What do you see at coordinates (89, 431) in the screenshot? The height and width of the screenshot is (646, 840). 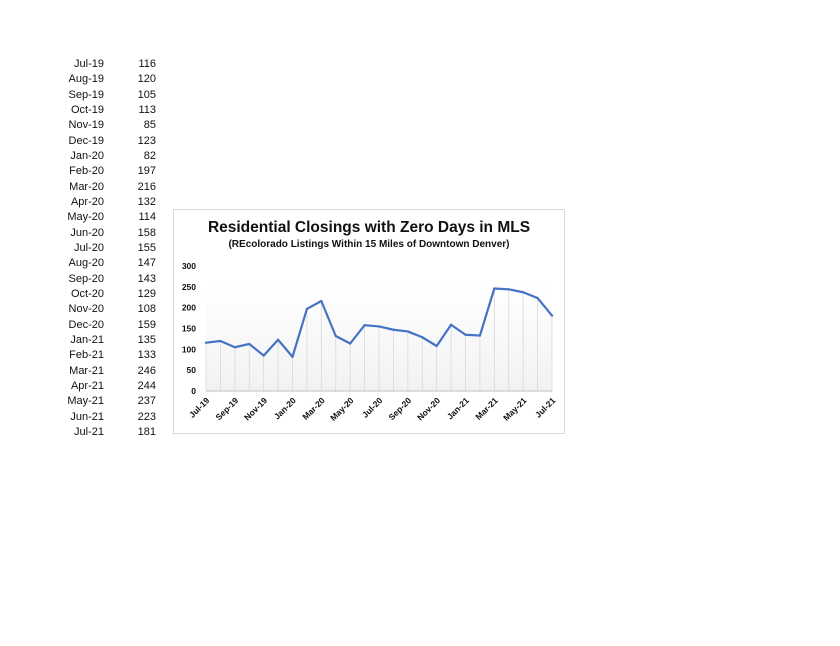 I see `table-cell-month: Jul-21` at bounding box center [89, 431].